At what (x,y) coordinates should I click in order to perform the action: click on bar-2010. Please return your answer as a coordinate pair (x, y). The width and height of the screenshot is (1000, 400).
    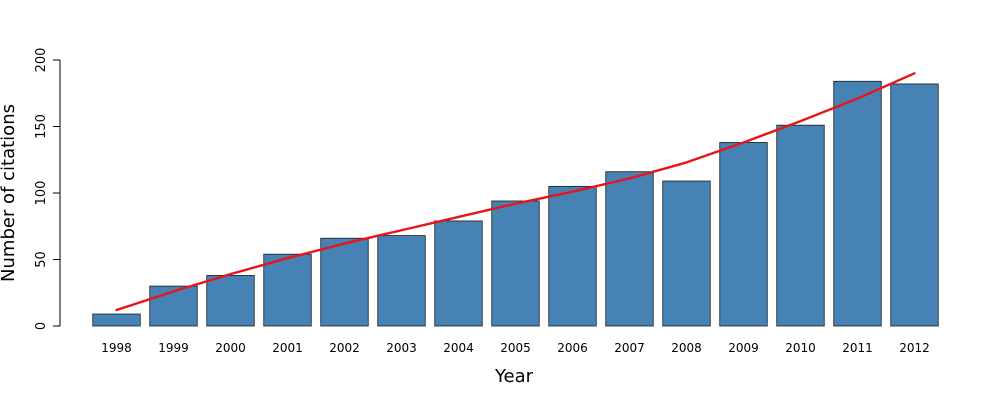
    Looking at the image, I should click on (800, 225).